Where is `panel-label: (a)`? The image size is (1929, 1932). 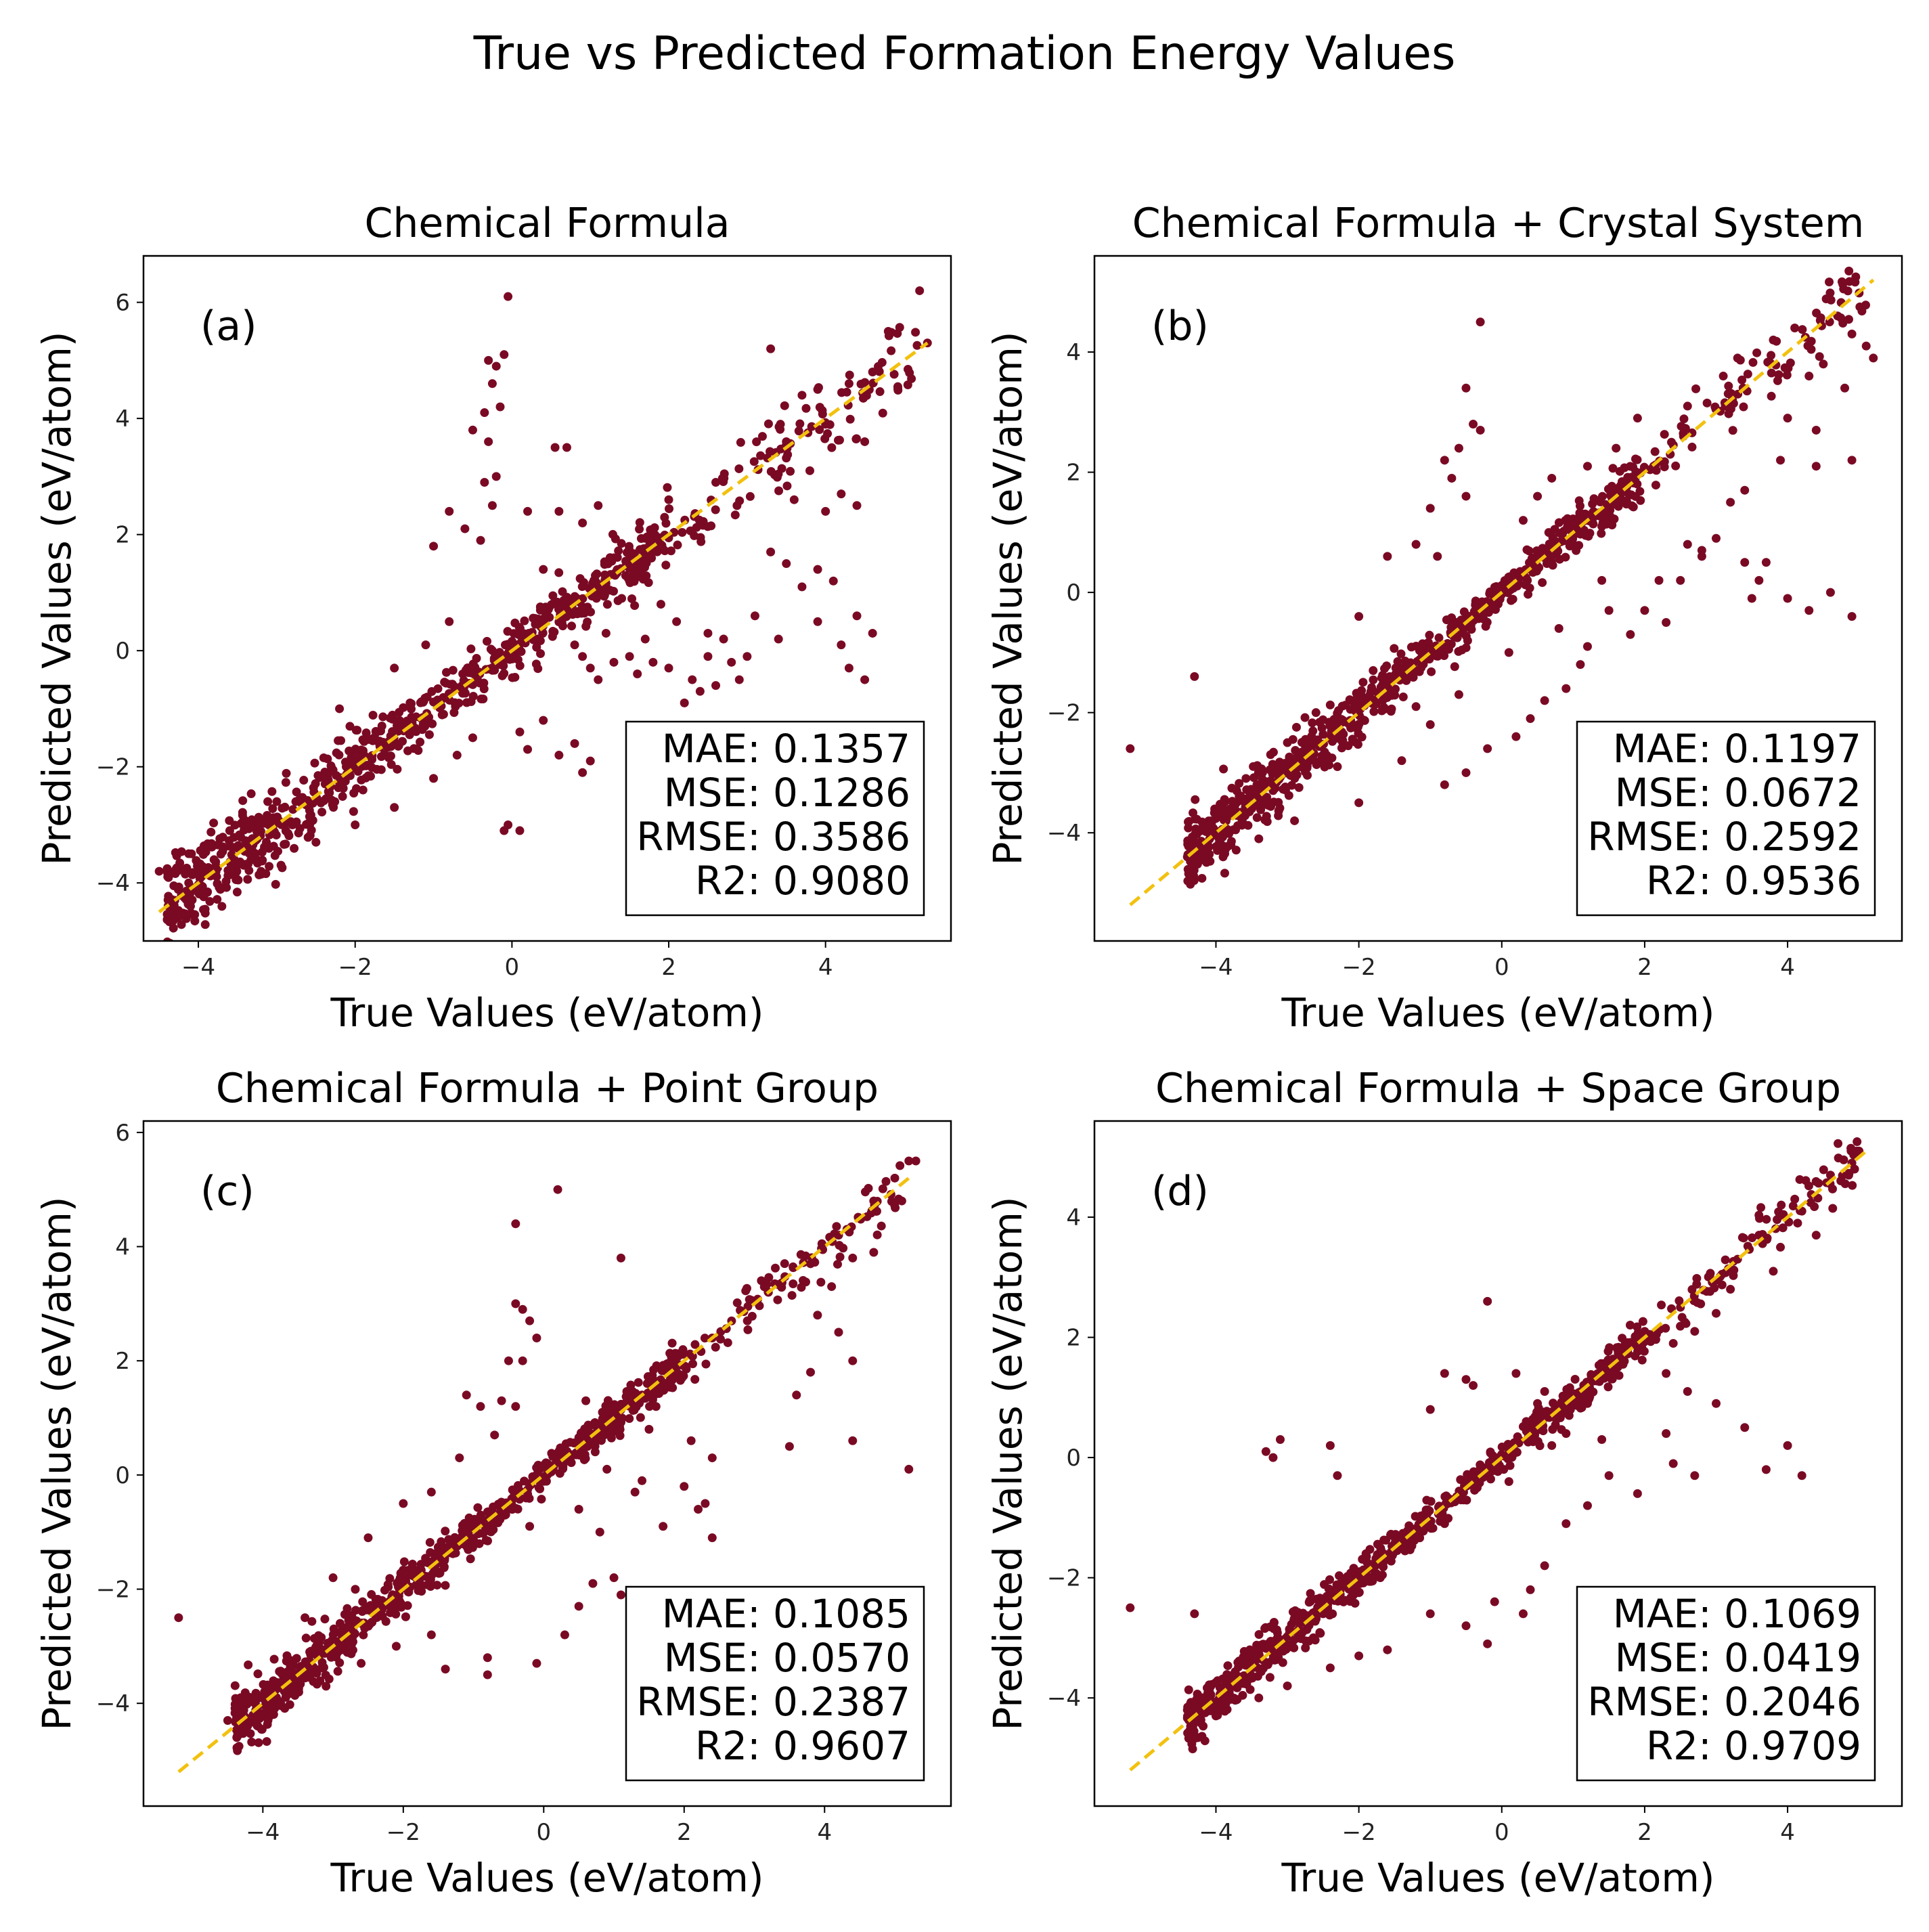
panel-label: (a) is located at coordinates (228, 326).